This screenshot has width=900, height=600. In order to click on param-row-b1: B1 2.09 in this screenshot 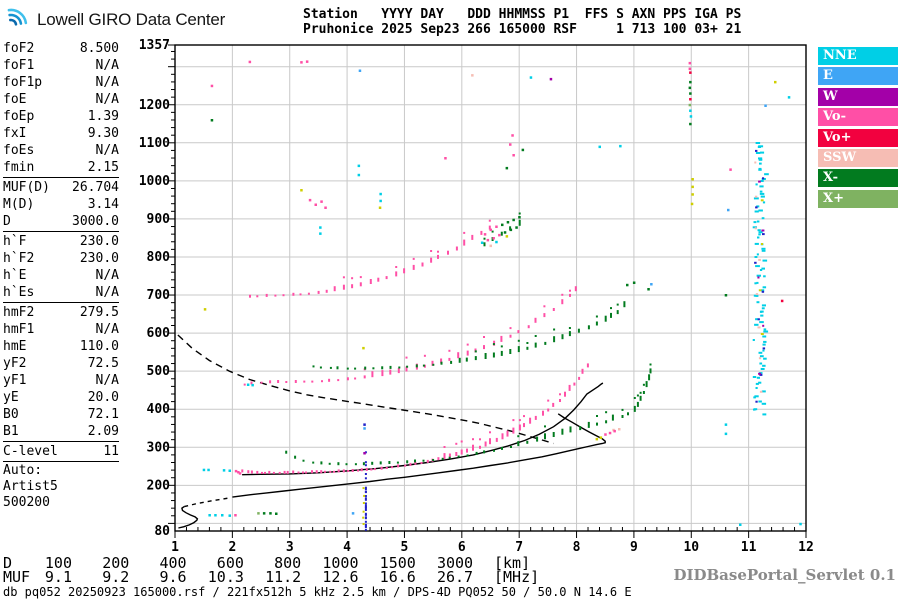, I will do `click(61, 431)`.